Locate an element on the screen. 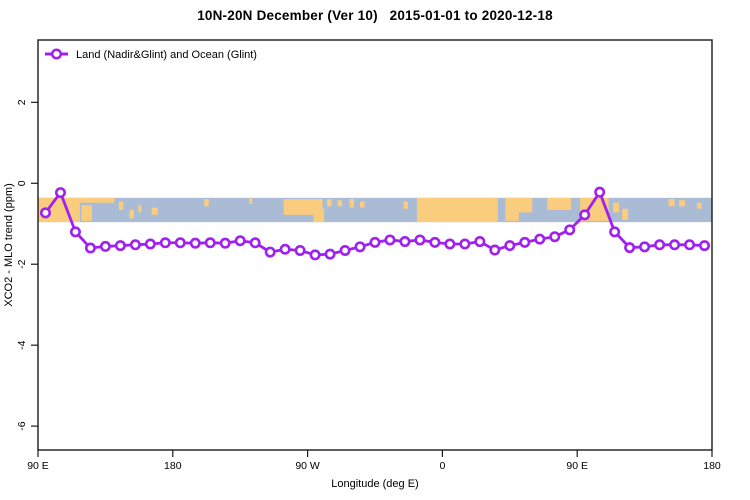 Image resolution: width=750 pixels, height=500 pixels. y-tick-label: -6 is located at coordinates (22, 425).